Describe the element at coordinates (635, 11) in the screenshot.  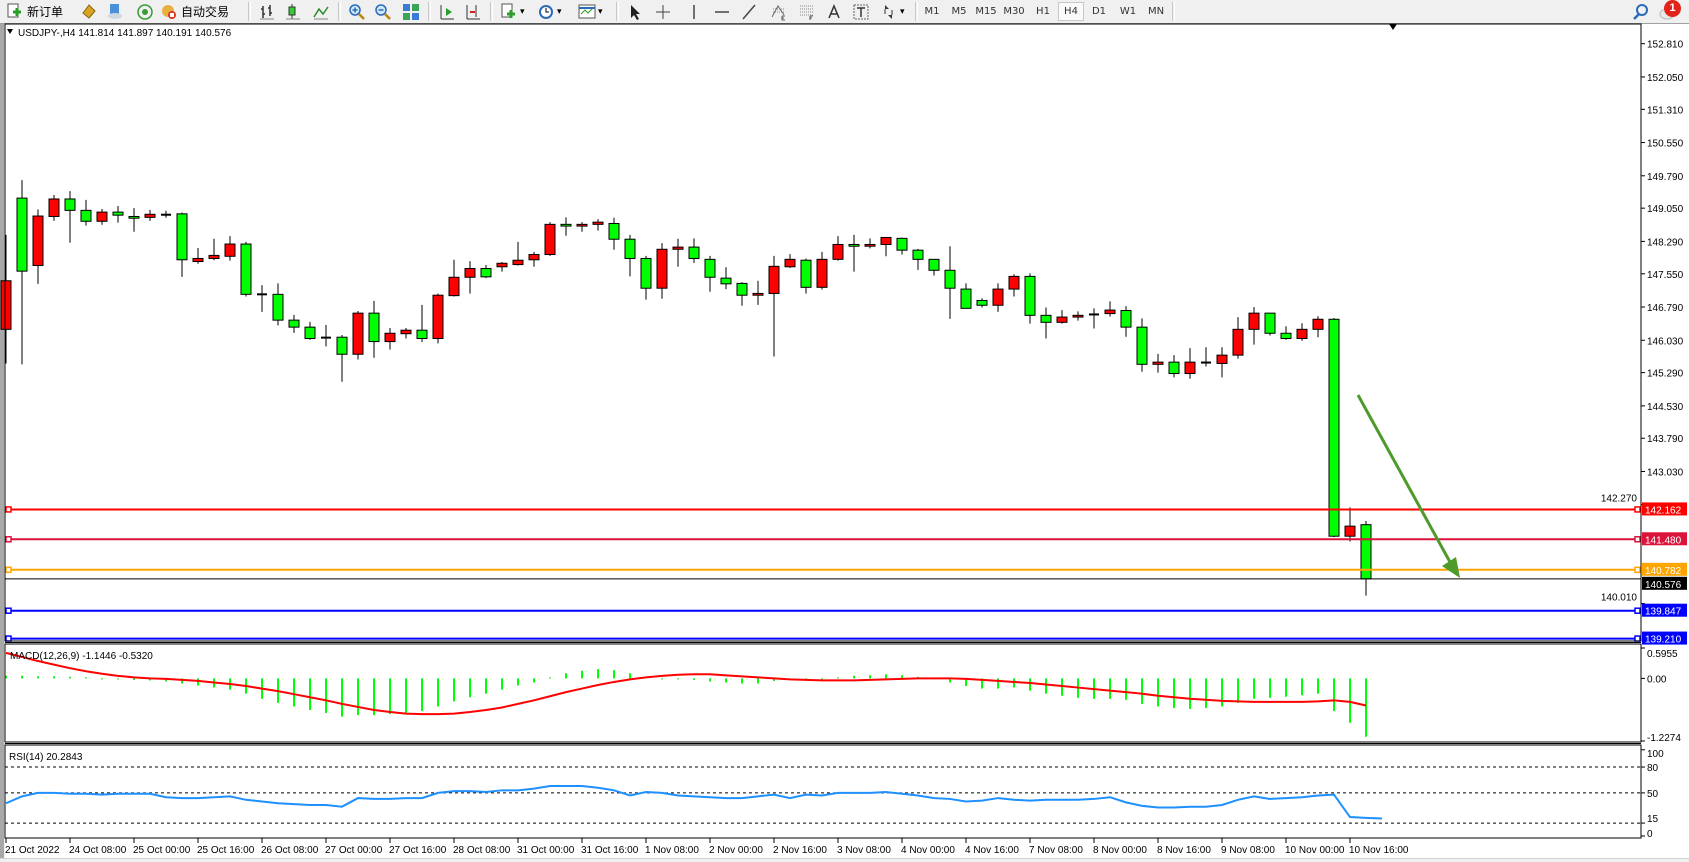
I see `cursor-button` at that location.